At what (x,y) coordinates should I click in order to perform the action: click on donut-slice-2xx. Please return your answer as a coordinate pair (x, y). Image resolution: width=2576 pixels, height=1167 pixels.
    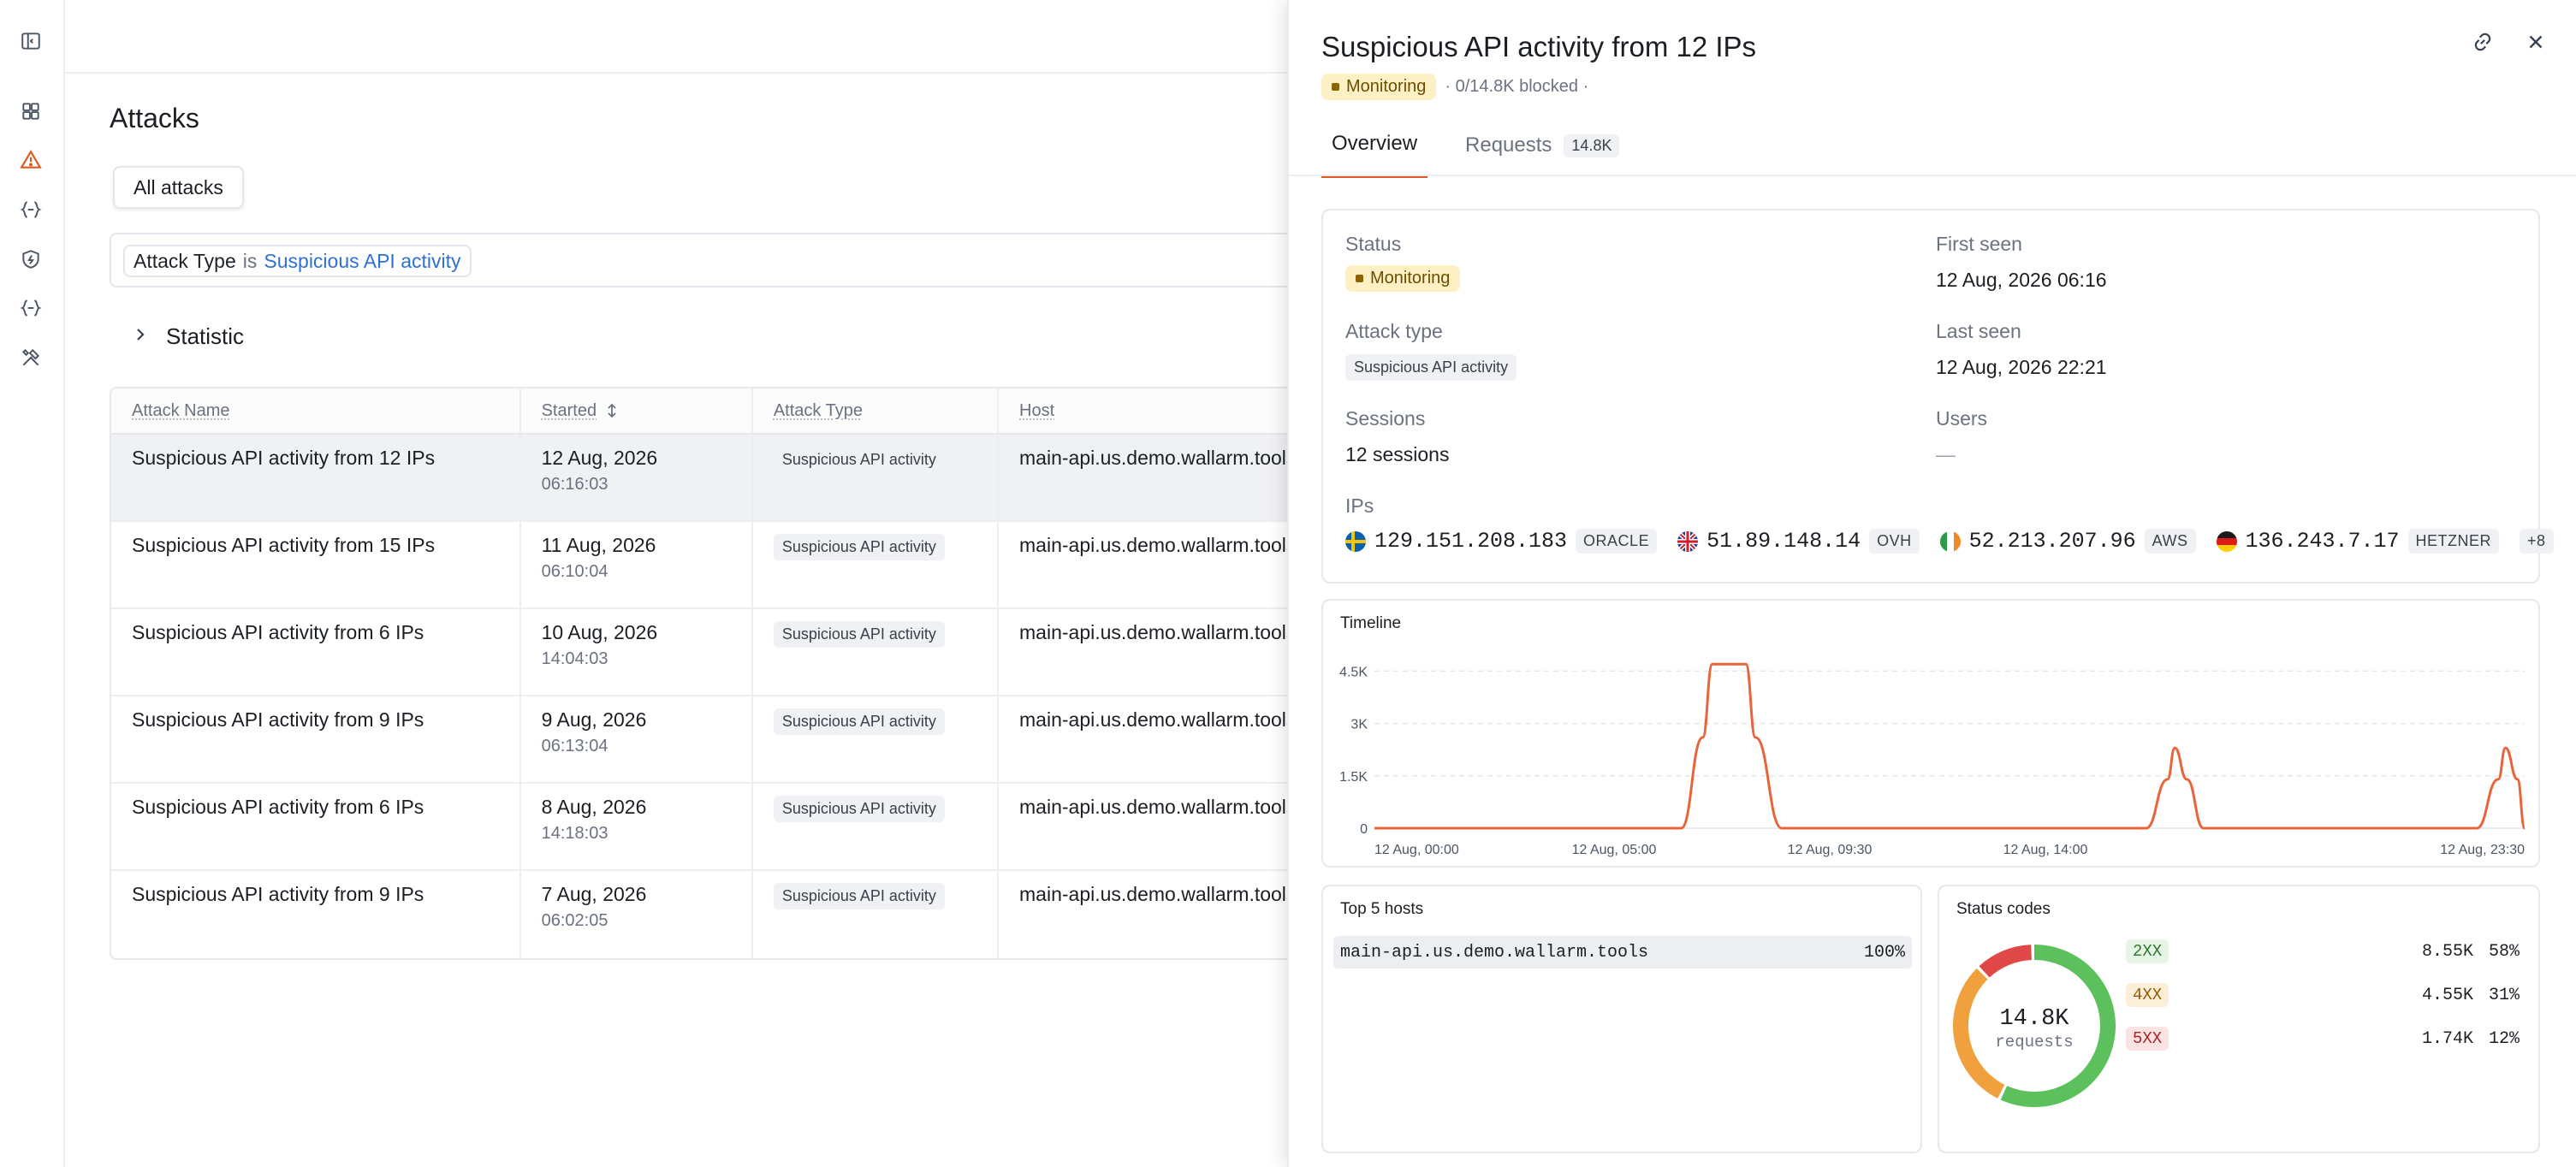
    Looking at the image, I should click on (2058, 1026).